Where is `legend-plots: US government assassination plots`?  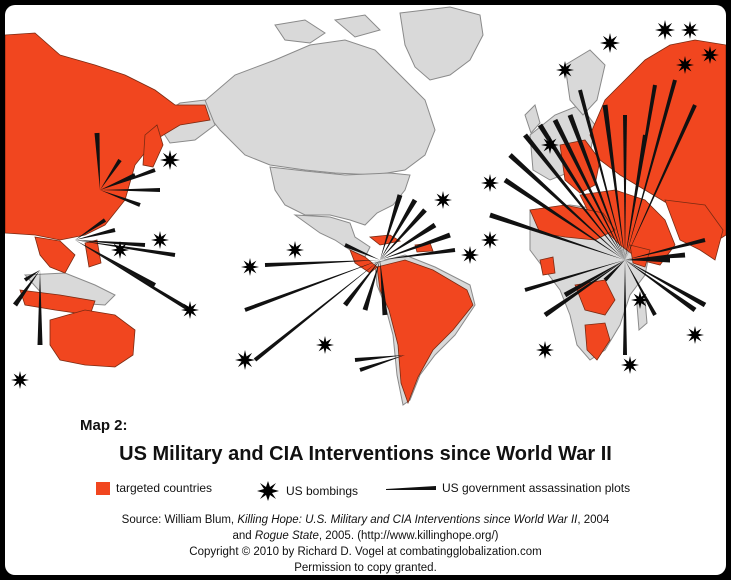 legend-plots: US government assassination plots is located at coordinates (508, 488).